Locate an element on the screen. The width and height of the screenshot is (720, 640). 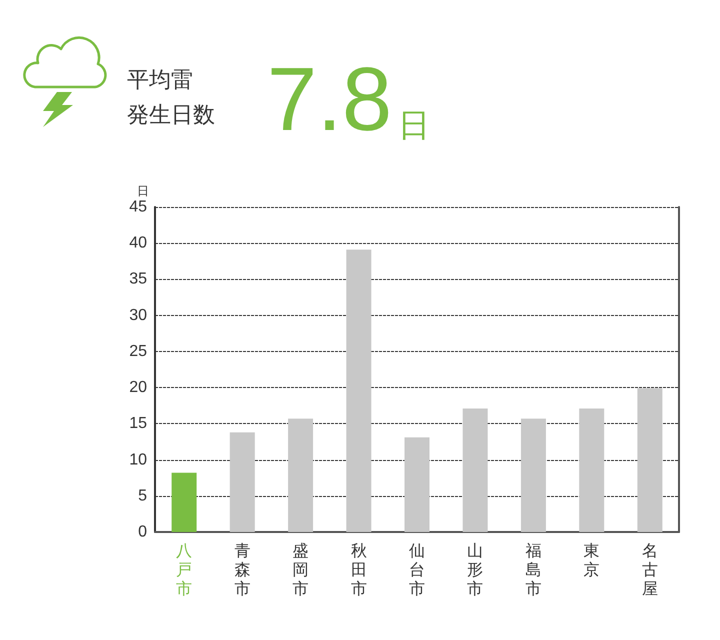
y-tick-label: 25 is located at coordinates (138, 351).